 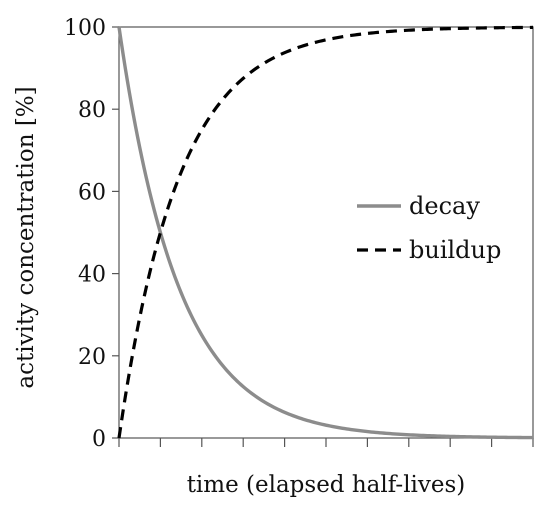 What do you see at coordinates (92, 357) in the screenshot?
I see `y-tick-label: 20` at bounding box center [92, 357].